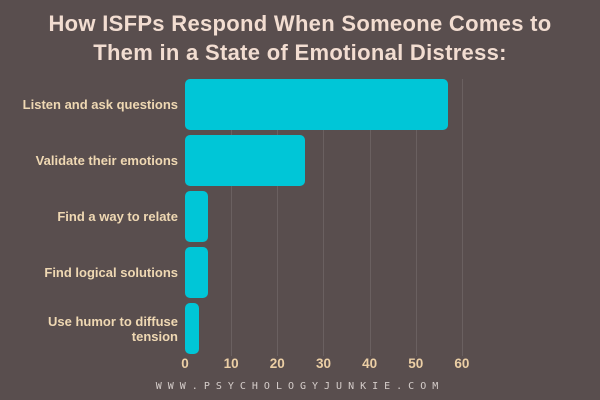  I want to click on bar-row: Use humor to diffuse tension, so click(300, 328).